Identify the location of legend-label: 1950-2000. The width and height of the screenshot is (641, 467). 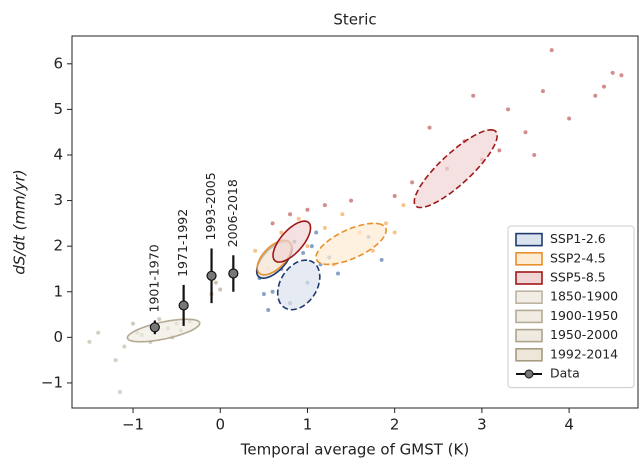
(584, 334).